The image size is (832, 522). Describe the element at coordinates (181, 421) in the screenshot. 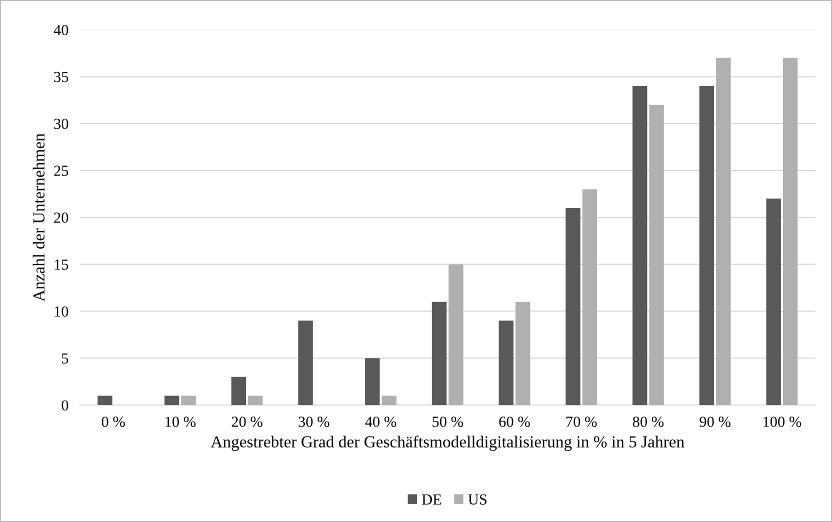

I see `x-tick-label: 10 %` at that location.